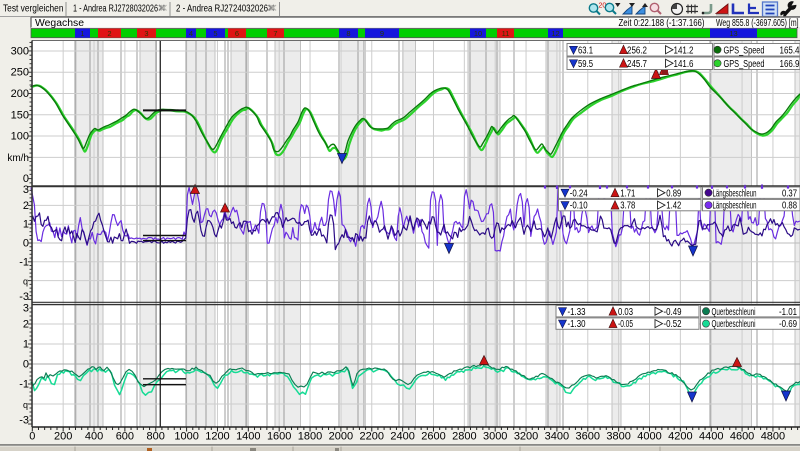 The width and height of the screenshot is (800, 451). I want to click on svg-text: 1000, so click(186, 437).